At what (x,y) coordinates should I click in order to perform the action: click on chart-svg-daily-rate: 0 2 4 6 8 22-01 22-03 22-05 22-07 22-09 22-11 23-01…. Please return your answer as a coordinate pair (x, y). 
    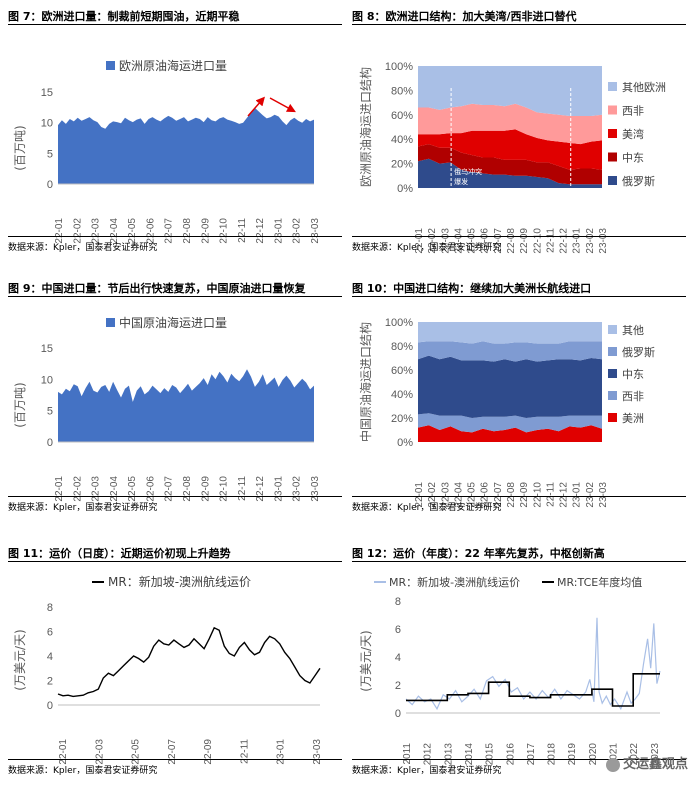
    Looking at the image, I should click on (168, 669).